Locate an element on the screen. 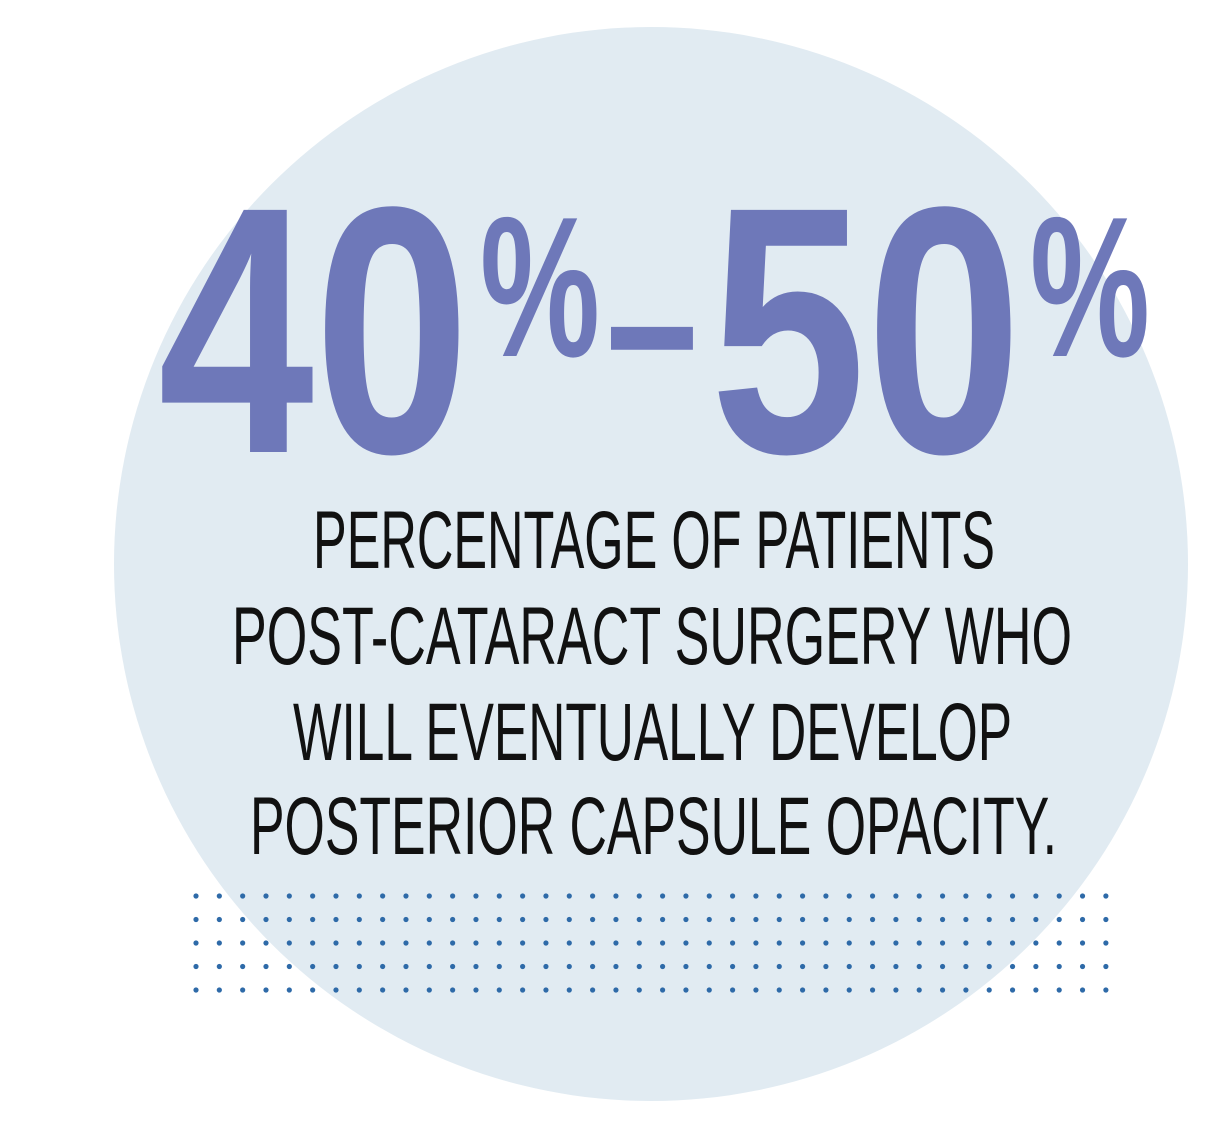 Image resolution: width=1218 pixels, height=1124 pixels. description-line: POST-CATARACT SURGERY WHO is located at coordinates (652, 636).